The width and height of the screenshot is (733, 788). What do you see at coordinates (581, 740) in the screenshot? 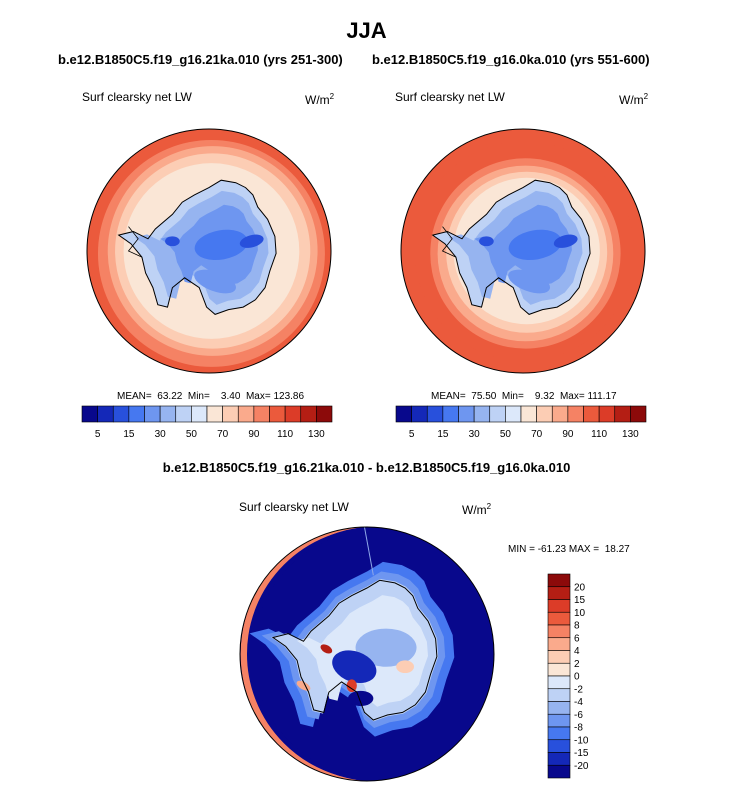
I see `colorbar-tick-label: -10` at bounding box center [581, 740].